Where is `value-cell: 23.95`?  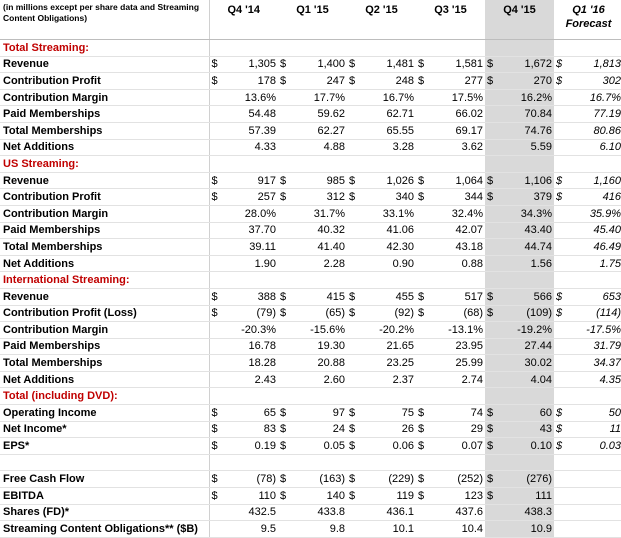 value-cell: 23.95 is located at coordinates (458, 347).